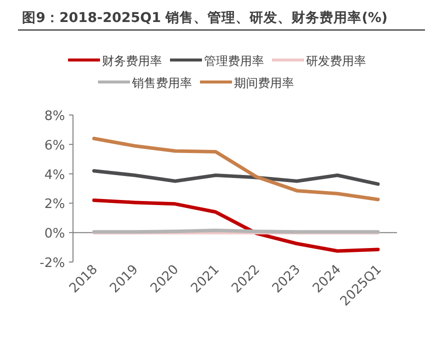 This screenshot has width=443, height=339. Describe the element at coordinates (336, 61) in the screenshot. I see `legend-label: 研发费用率` at that location.